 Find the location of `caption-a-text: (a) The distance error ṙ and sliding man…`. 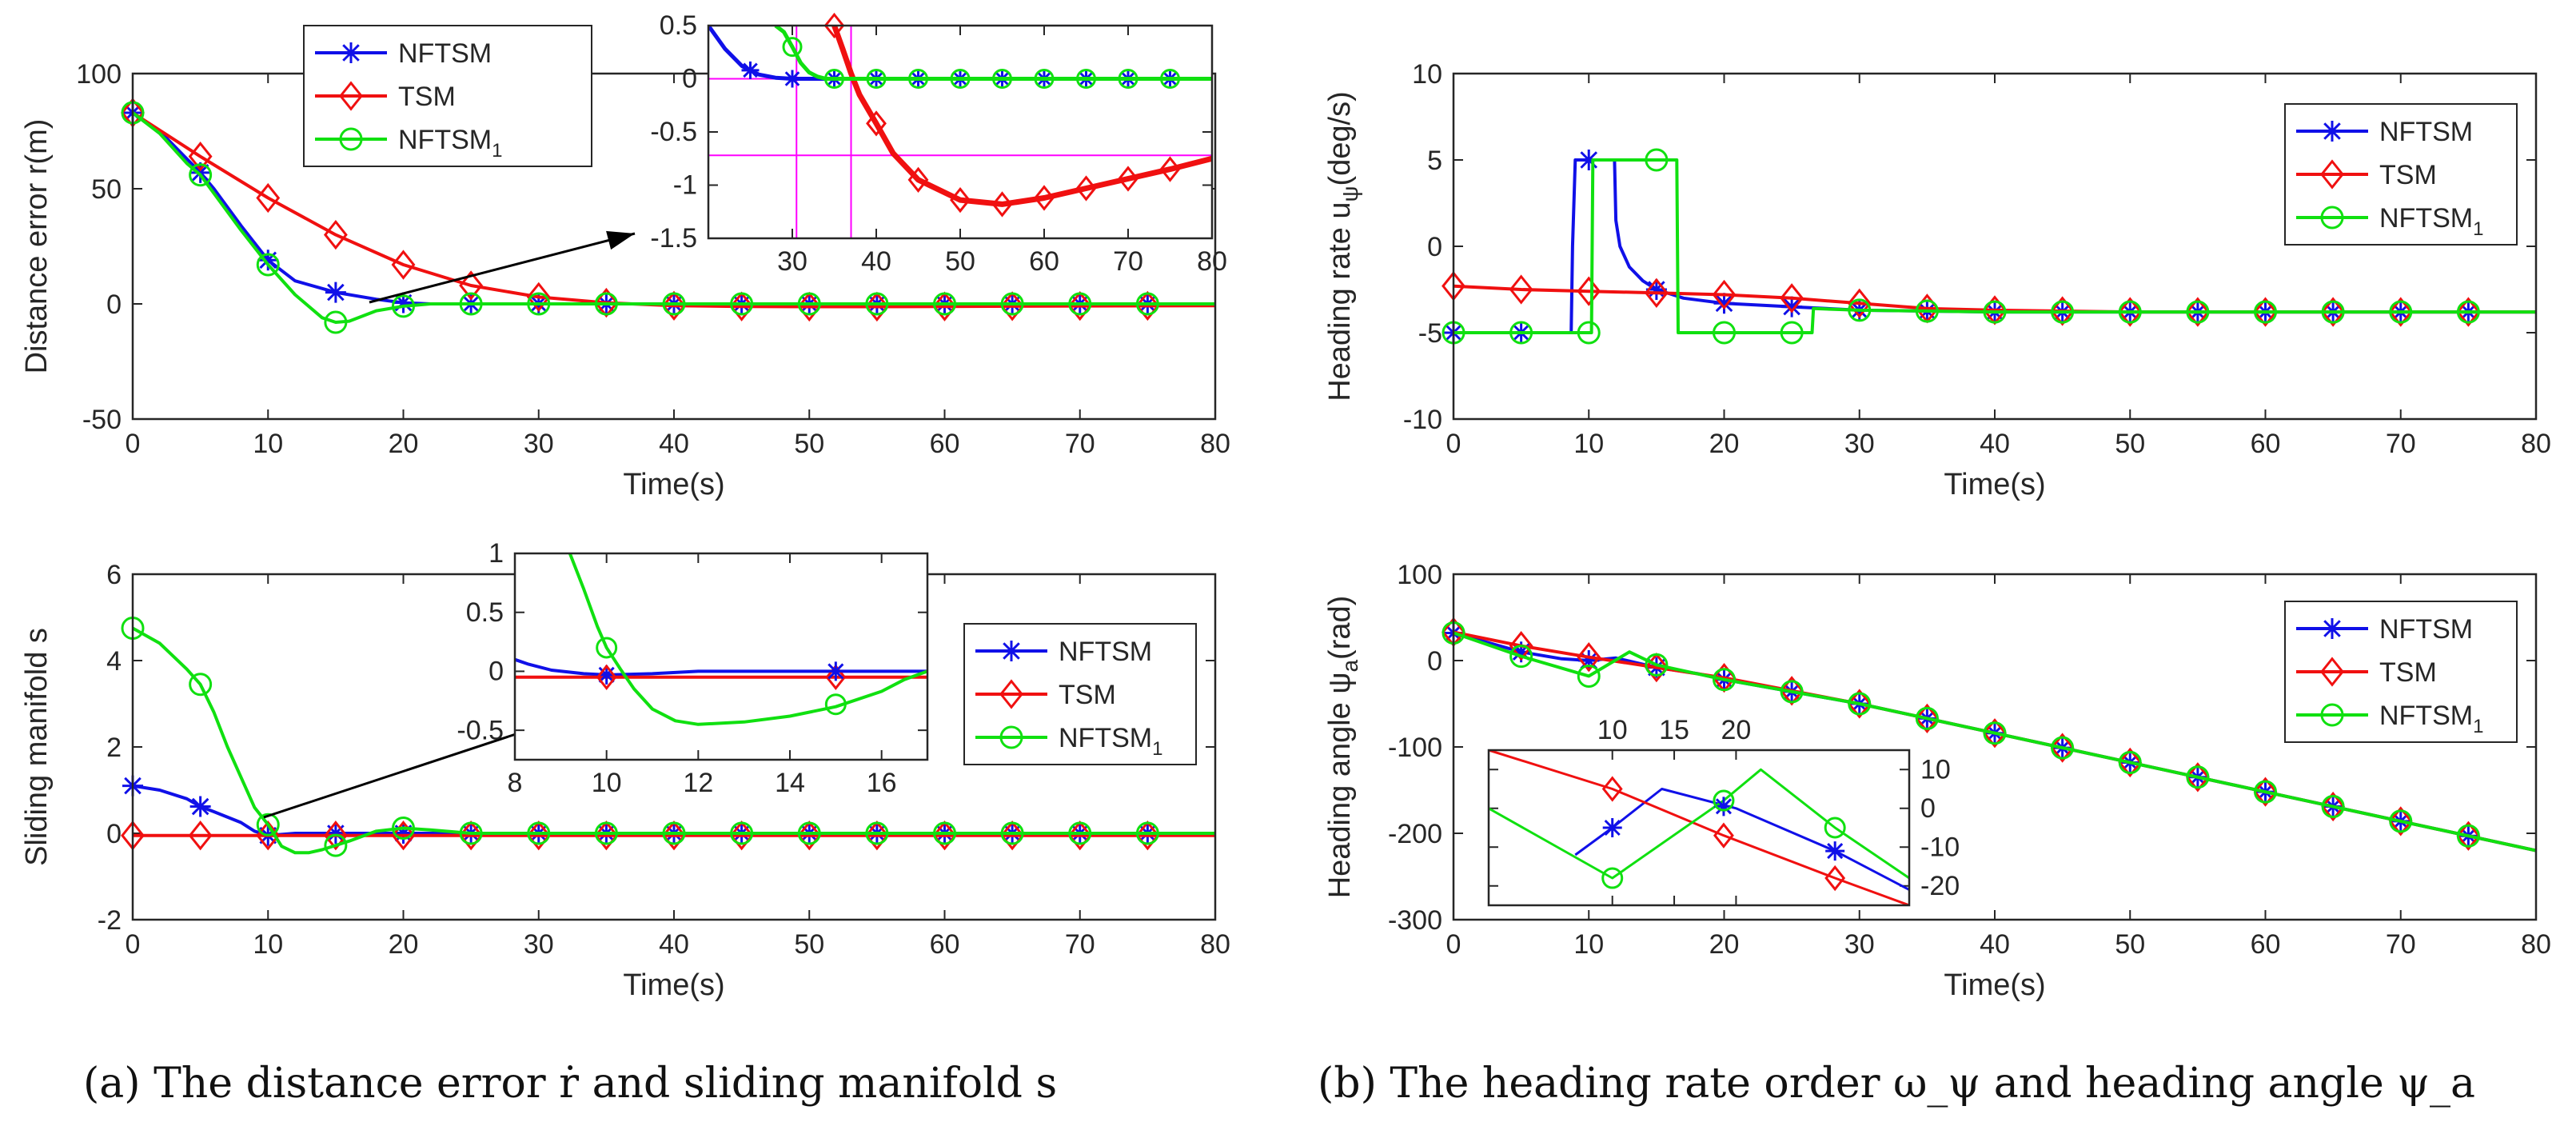

caption-a-text: (a) The distance error ṙ and sliding man… is located at coordinates (571, 1084).